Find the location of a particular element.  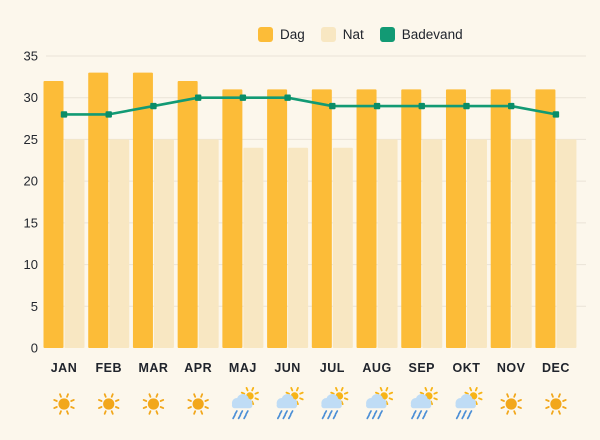

badevand-point-jun is located at coordinates (287, 97).